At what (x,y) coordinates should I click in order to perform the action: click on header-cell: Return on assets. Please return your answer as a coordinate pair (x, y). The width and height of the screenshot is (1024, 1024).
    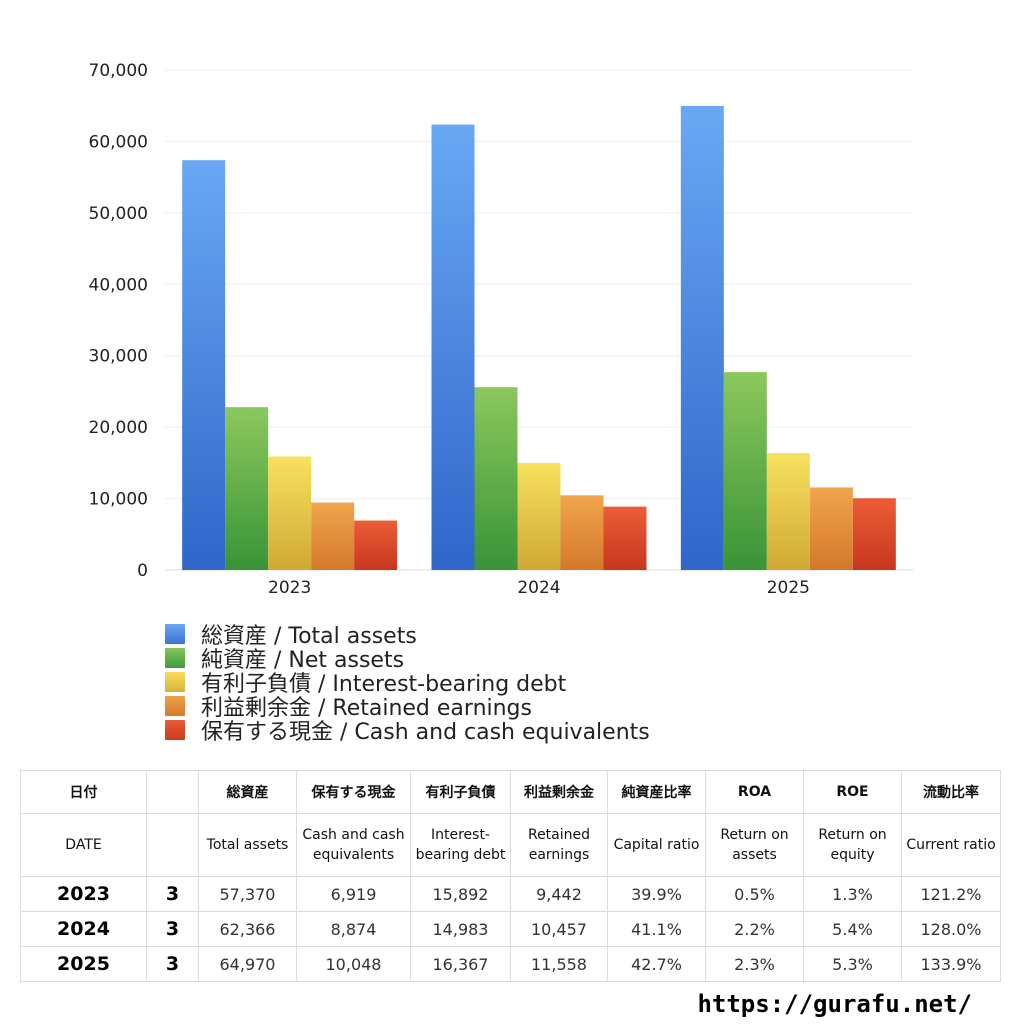
    Looking at the image, I should click on (754, 845).